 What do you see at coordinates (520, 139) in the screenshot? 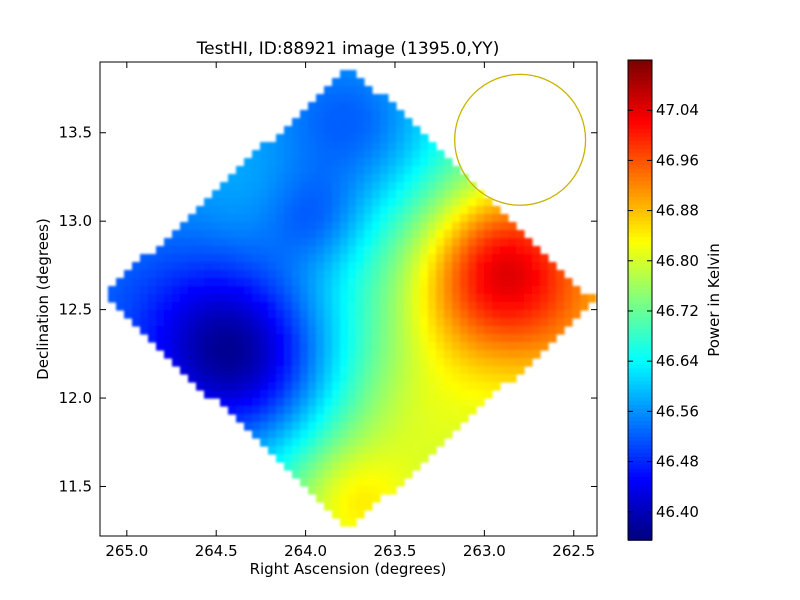
I see `beam-circle` at bounding box center [520, 139].